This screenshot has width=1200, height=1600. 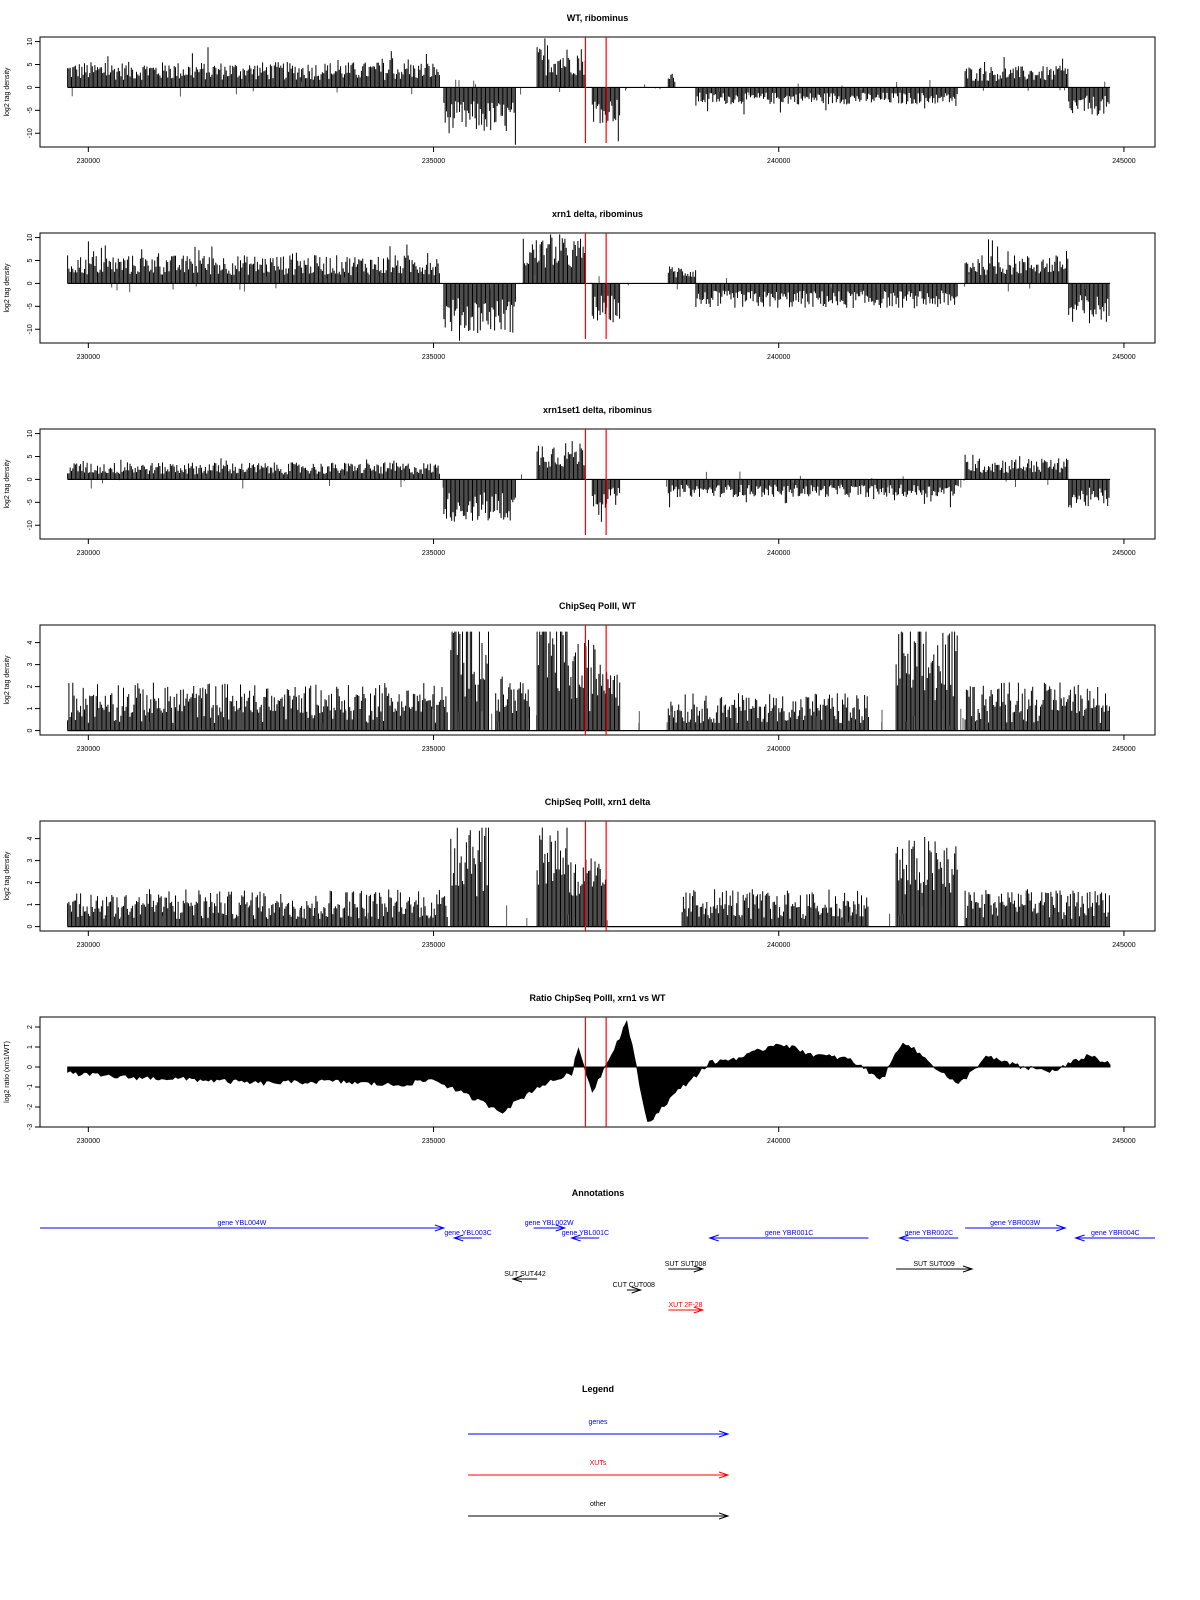 What do you see at coordinates (30, 1027) in the screenshot?
I see `y-tick-label: 2` at bounding box center [30, 1027].